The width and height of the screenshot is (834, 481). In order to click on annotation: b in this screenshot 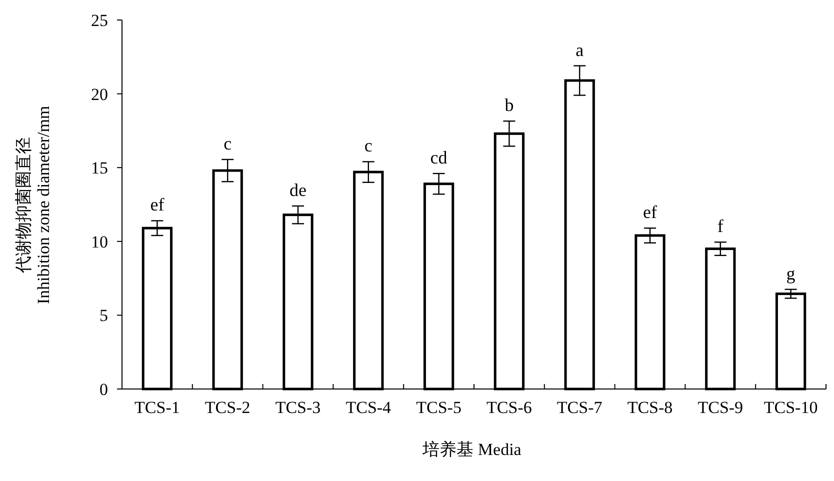, I will do `click(509, 105)`.